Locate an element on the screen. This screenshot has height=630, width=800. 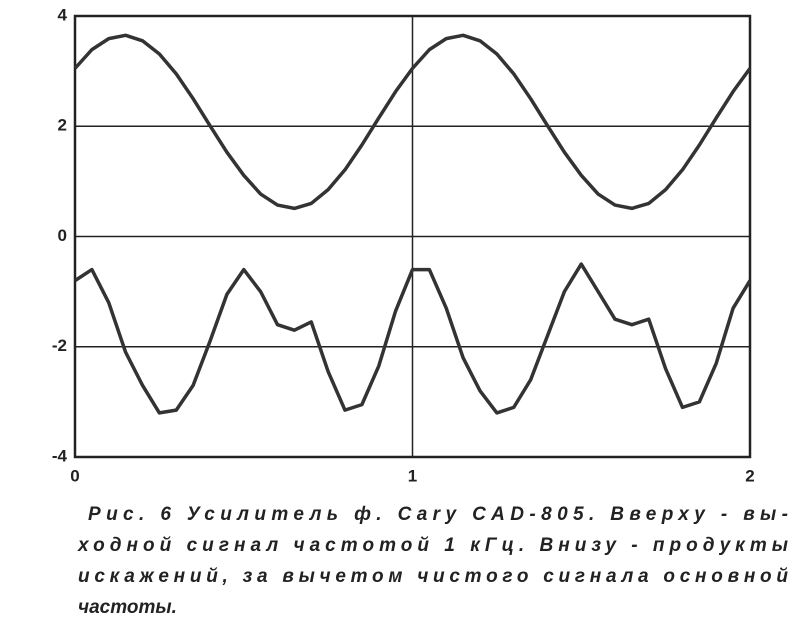
caption-line: частоты. is located at coordinates (127, 607).